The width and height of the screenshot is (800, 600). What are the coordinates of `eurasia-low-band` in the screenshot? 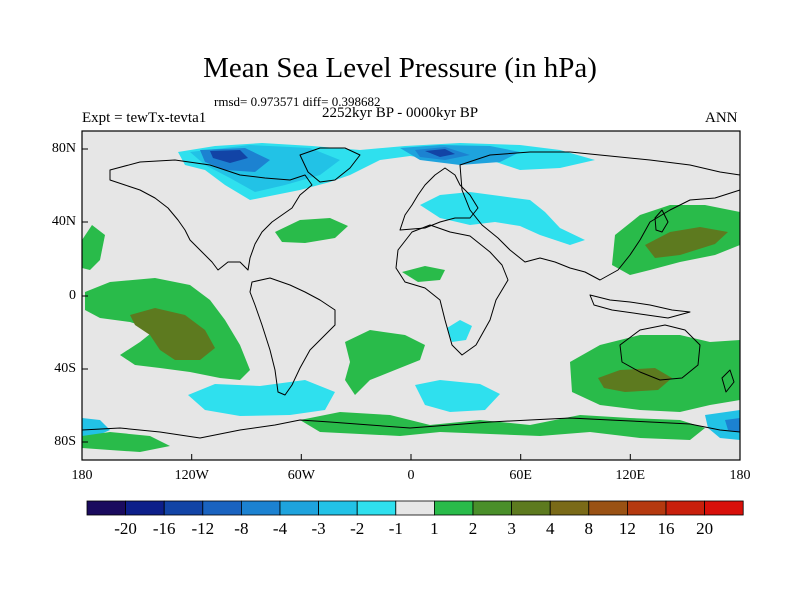 It's located at (502, 218).